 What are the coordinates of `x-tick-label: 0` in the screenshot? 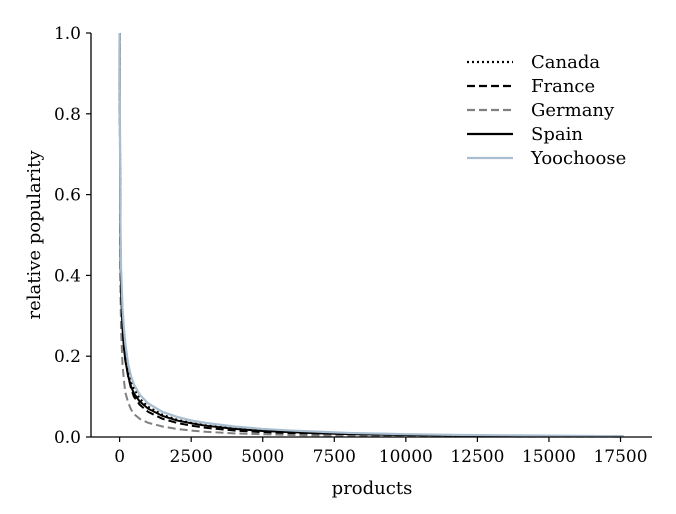 It's located at (119, 457).